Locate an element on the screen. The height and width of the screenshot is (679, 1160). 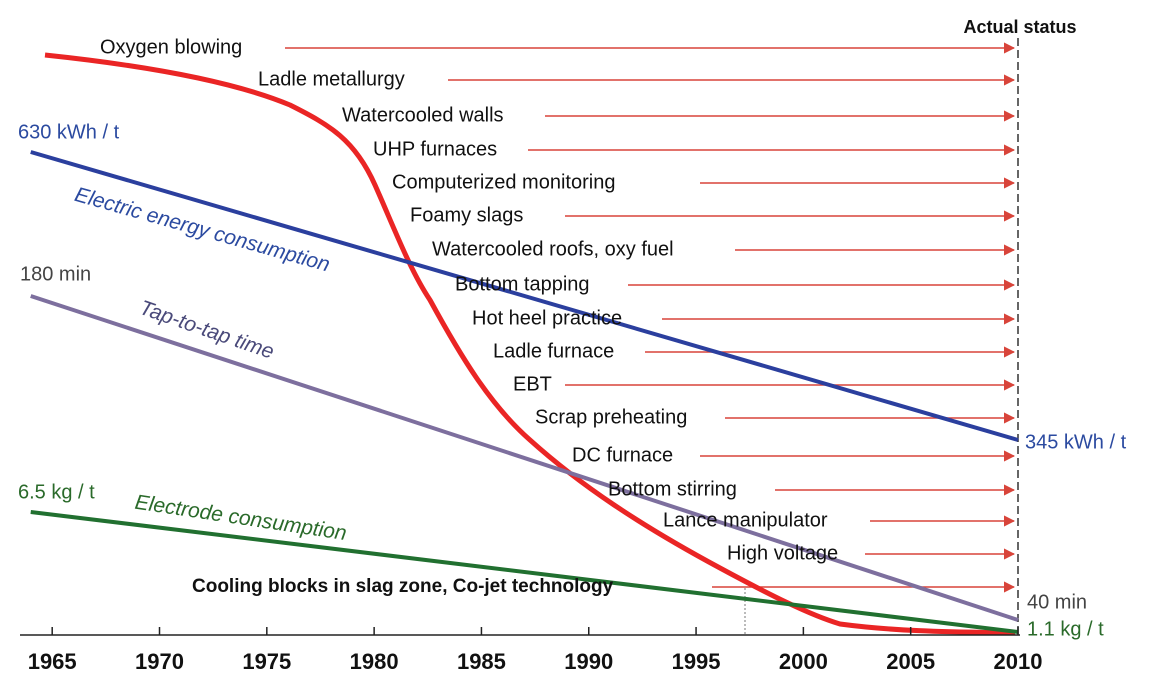
annotation: DC furnace is located at coordinates (622, 455).